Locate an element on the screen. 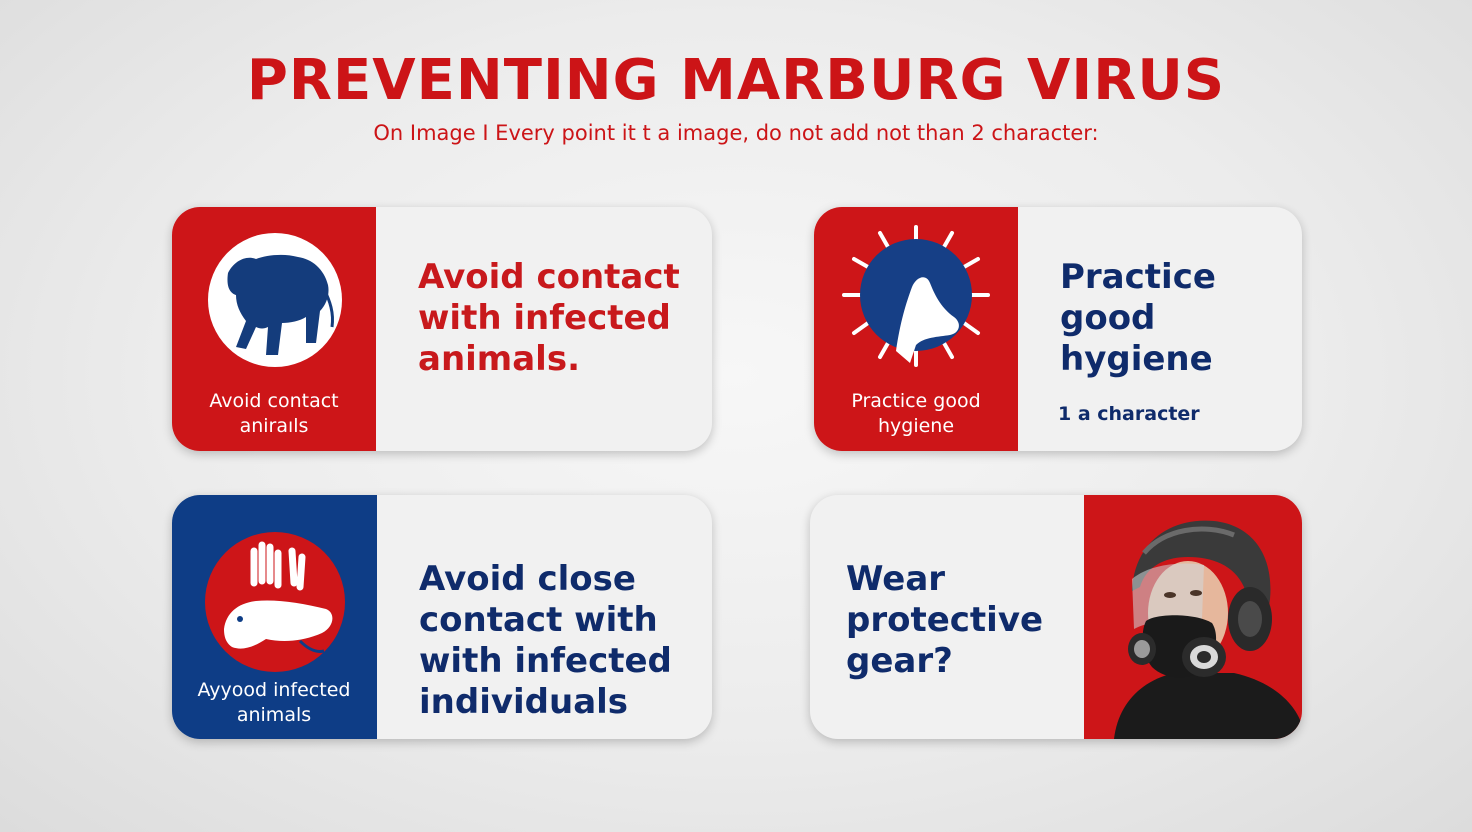 This screenshot has height=832, width=1472. card-protective-gear: Wear protective gear? is located at coordinates (1056, 617).